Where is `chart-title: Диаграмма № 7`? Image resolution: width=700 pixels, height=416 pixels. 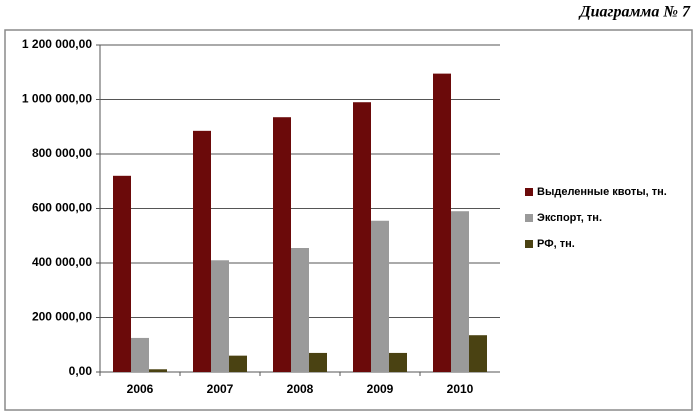 chart-title: Диаграмма № 7 is located at coordinates (634, 12).